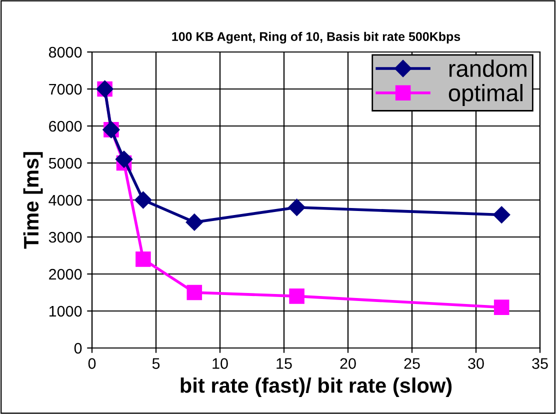 The width and height of the screenshot is (556, 414). I want to click on legend-label: optimal, so click(485, 95).